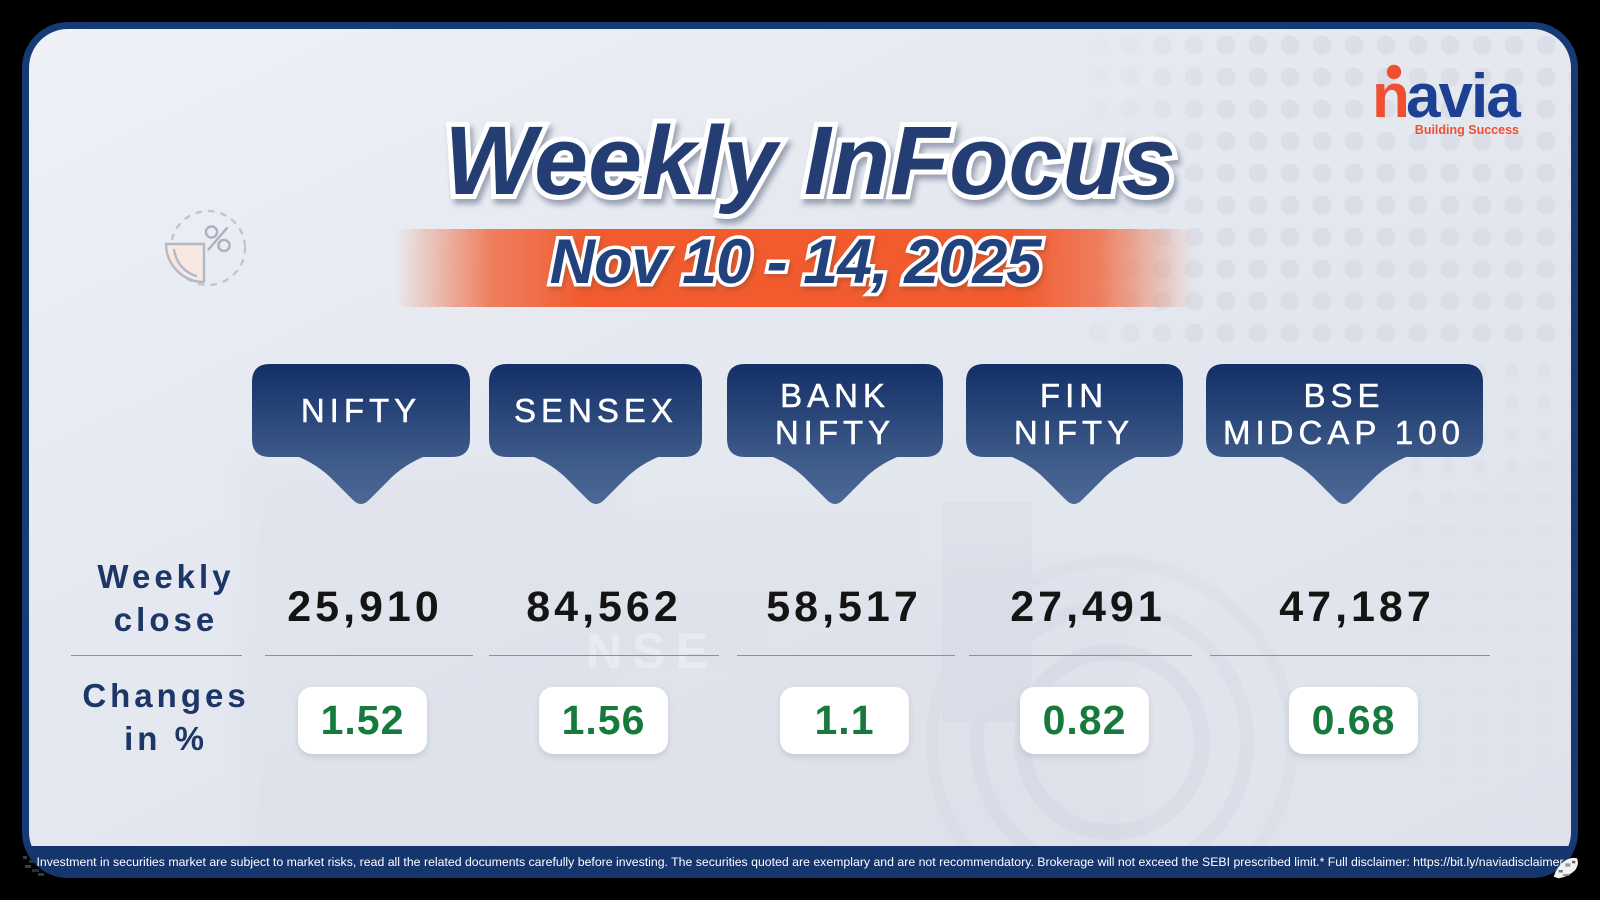 This screenshot has height=900, width=1600. Describe the element at coordinates (596, 410) in the screenshot. I see `svg-text: SENSEX` at that location.